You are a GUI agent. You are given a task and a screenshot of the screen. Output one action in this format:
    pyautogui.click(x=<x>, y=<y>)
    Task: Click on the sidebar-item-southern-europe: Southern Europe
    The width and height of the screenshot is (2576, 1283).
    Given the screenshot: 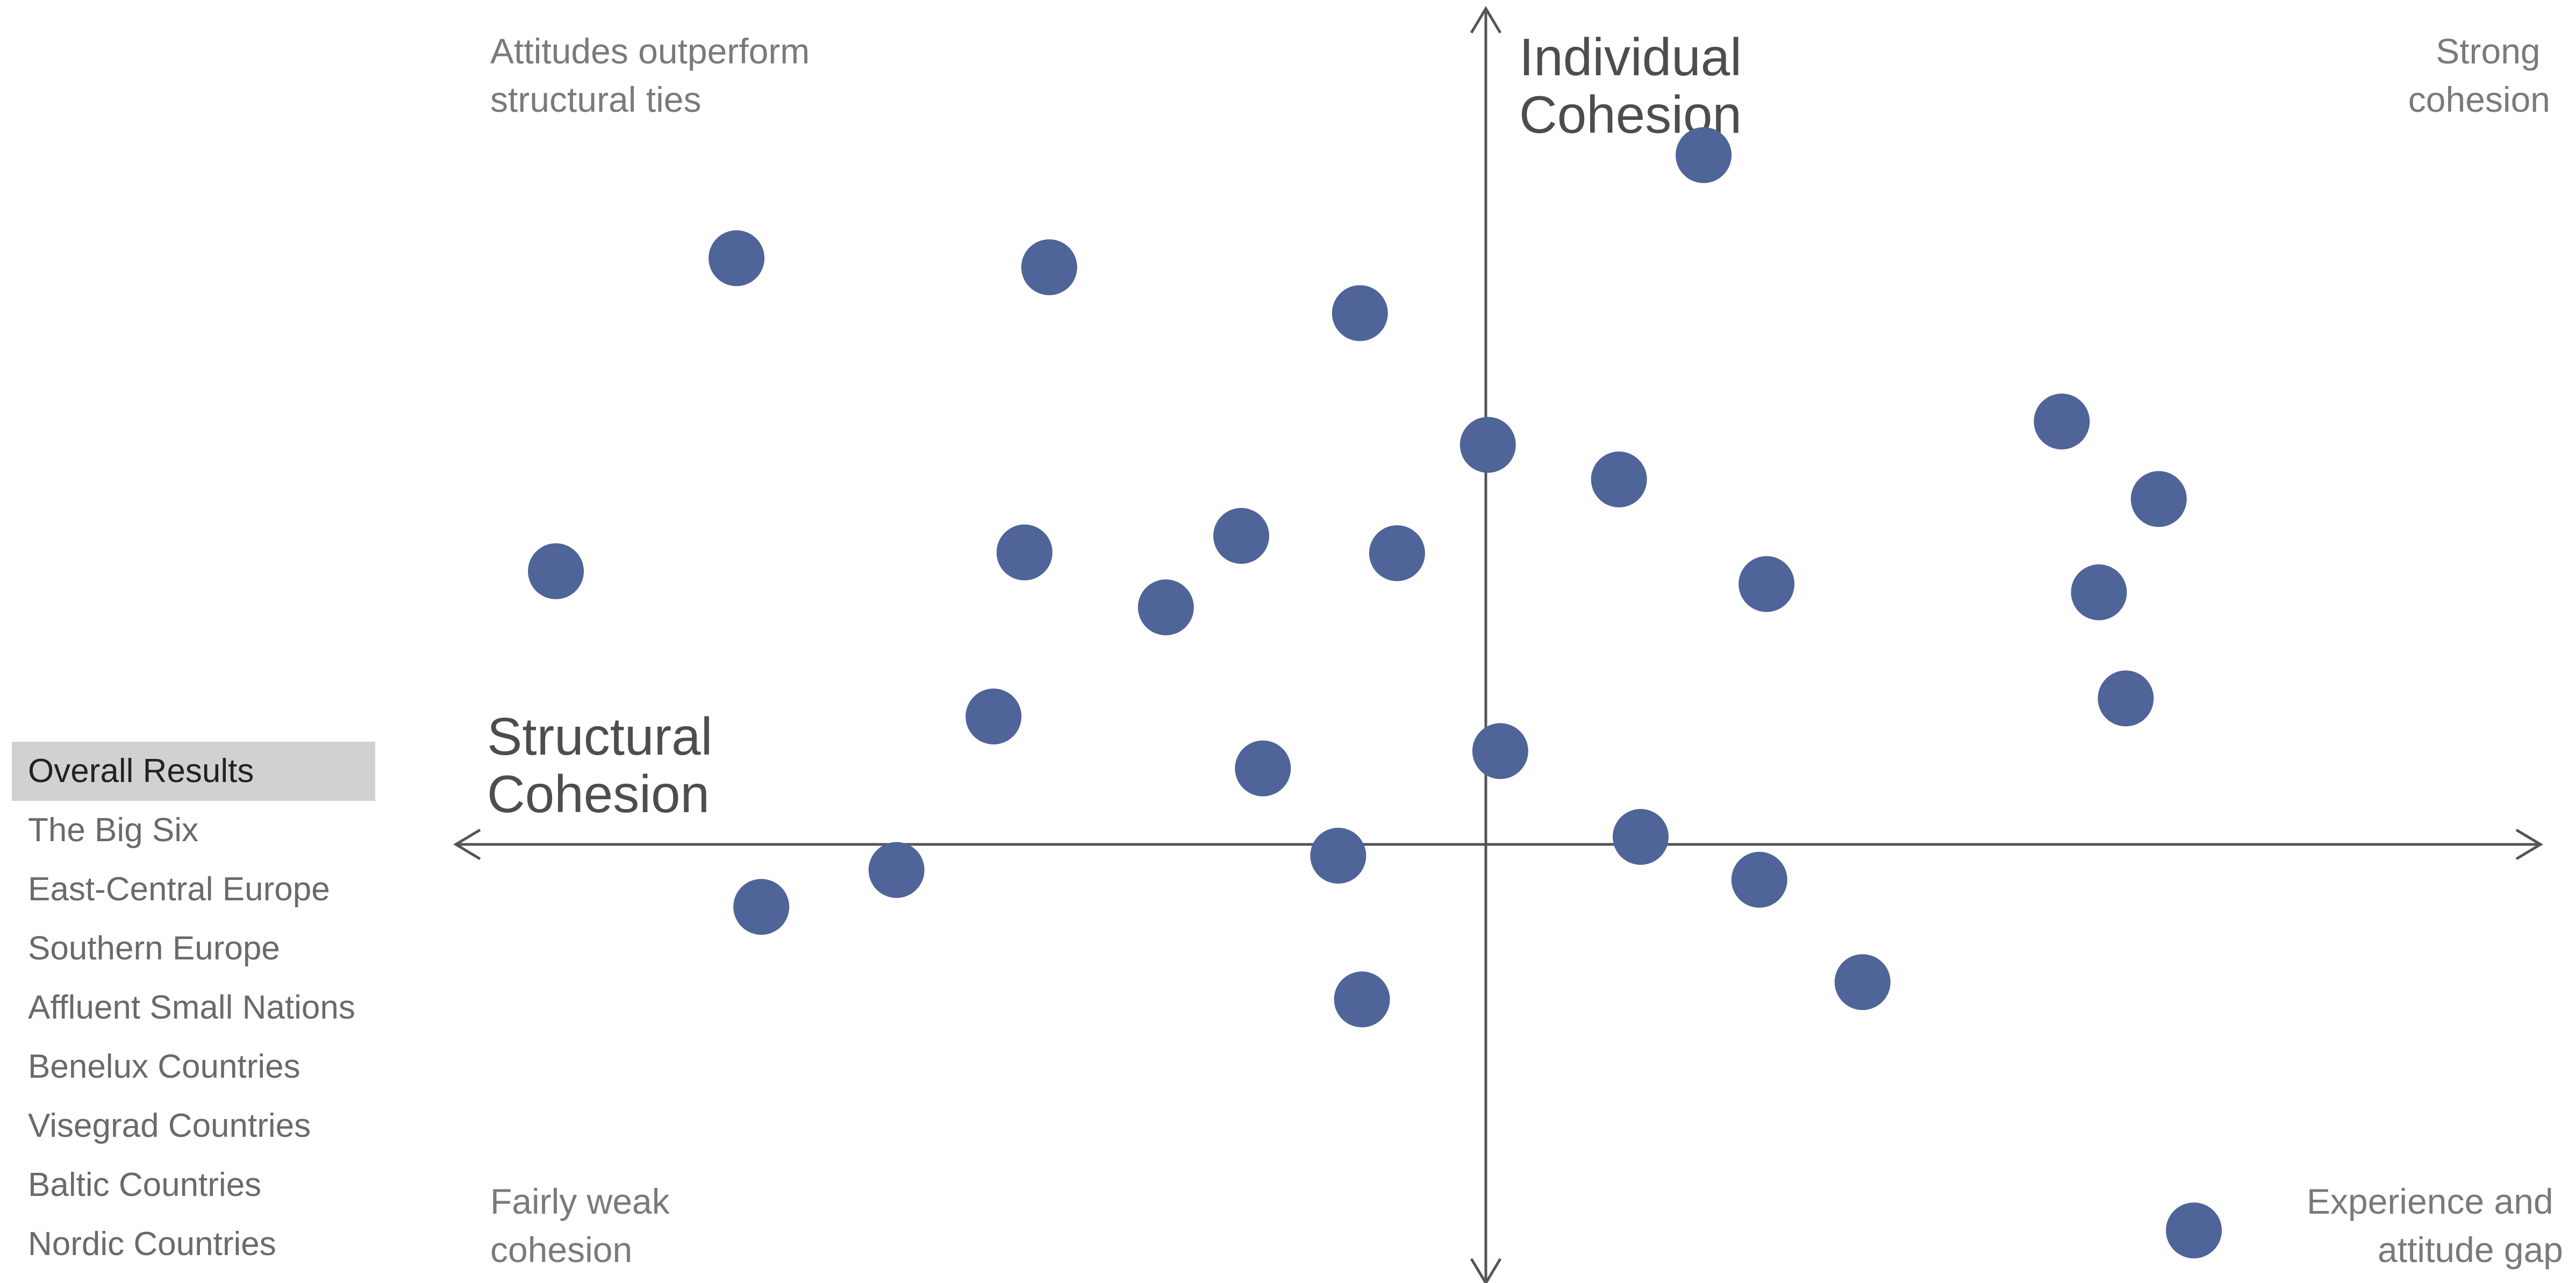 What is the action you would take?
    pyautogui.click(x=154, y=948)
    